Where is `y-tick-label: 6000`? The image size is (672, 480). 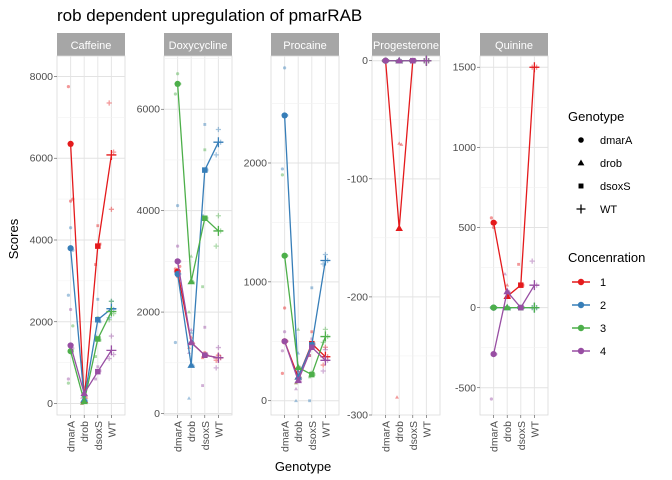
y-tick-label: 6000 is located at coordinates (149, 110).